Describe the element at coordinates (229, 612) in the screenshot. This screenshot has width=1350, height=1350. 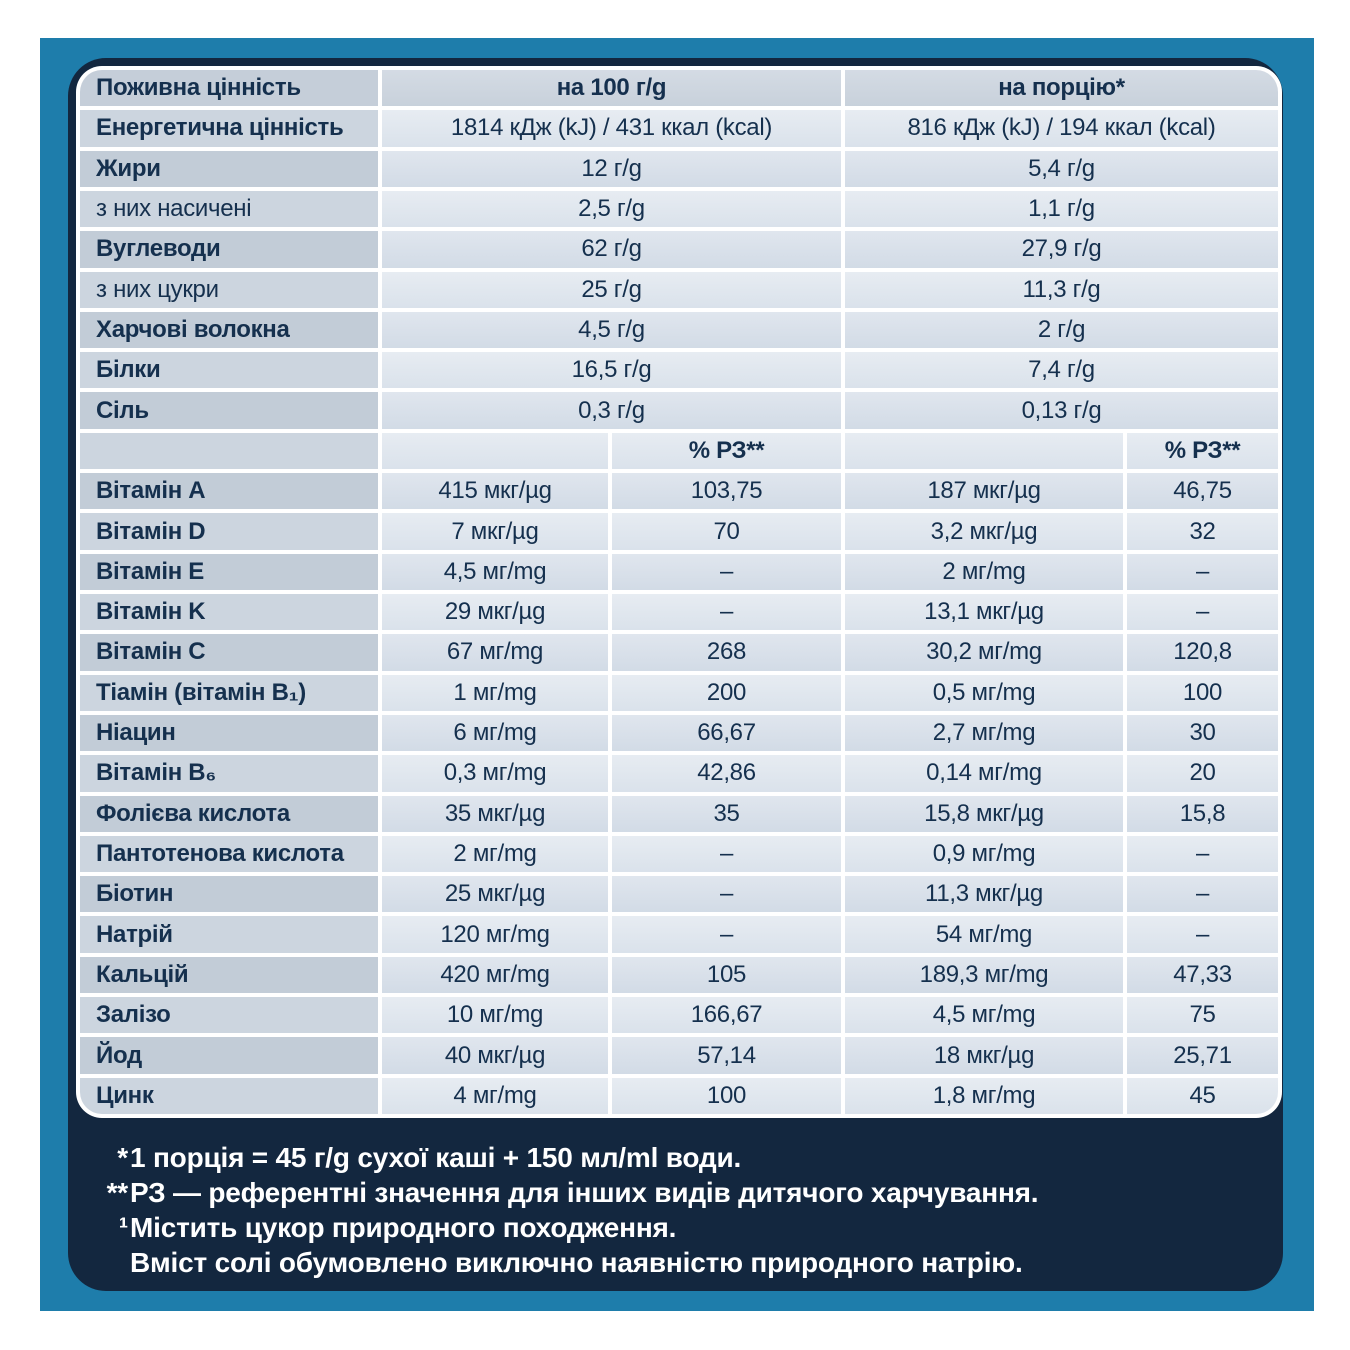
I see `cell-label: Вітамін K` at that location.